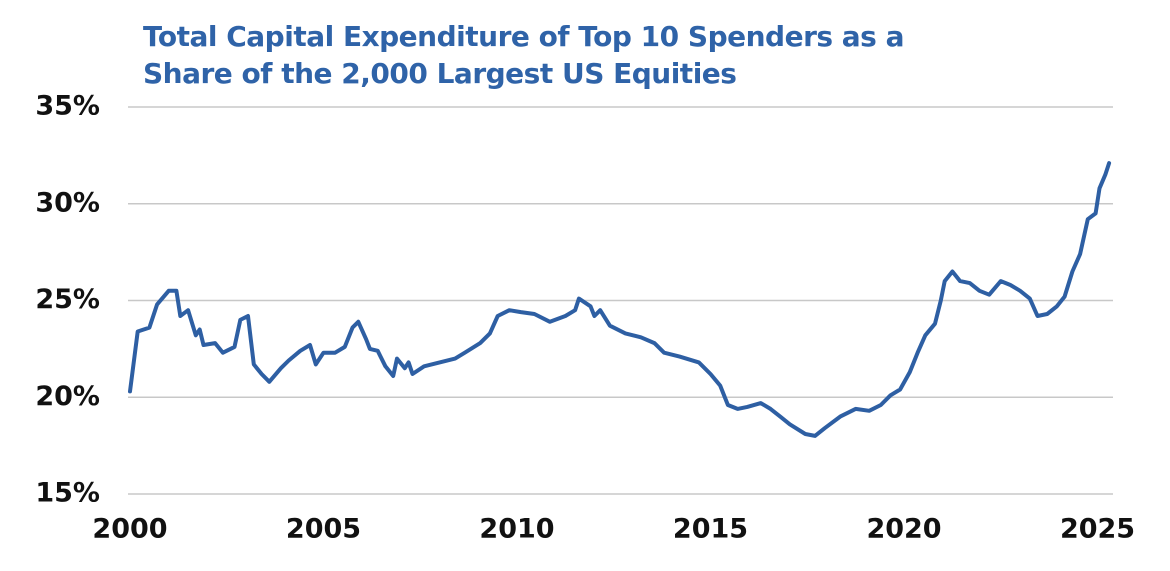 This screenshot has width=1170, height=571. What do you see at coordinates (129, 529) in the screenshot?
I see `x-tick-label: 2000` at bounding box center [129, 529].